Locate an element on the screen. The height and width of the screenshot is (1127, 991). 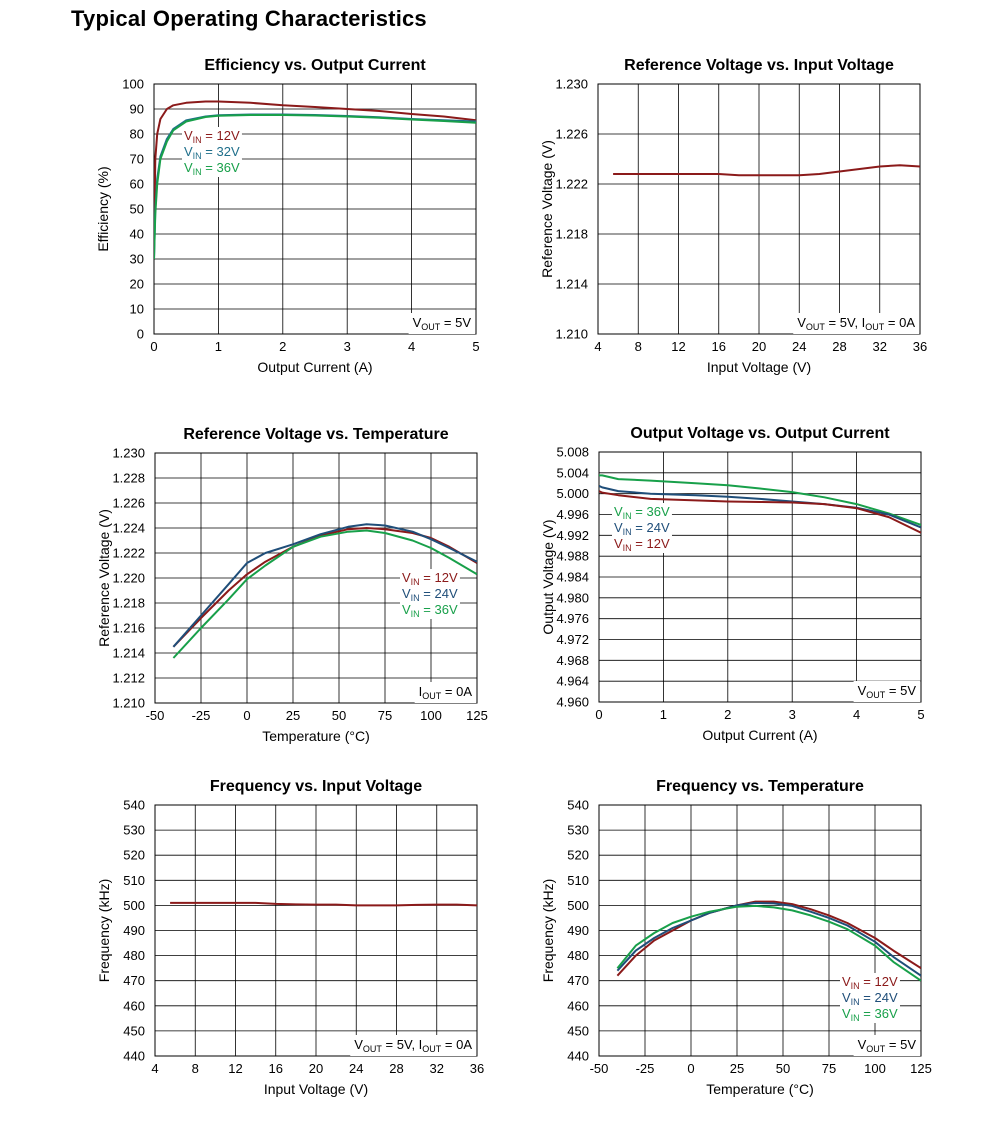
x-tick-label: 5 is located at coordinates (920, 714).